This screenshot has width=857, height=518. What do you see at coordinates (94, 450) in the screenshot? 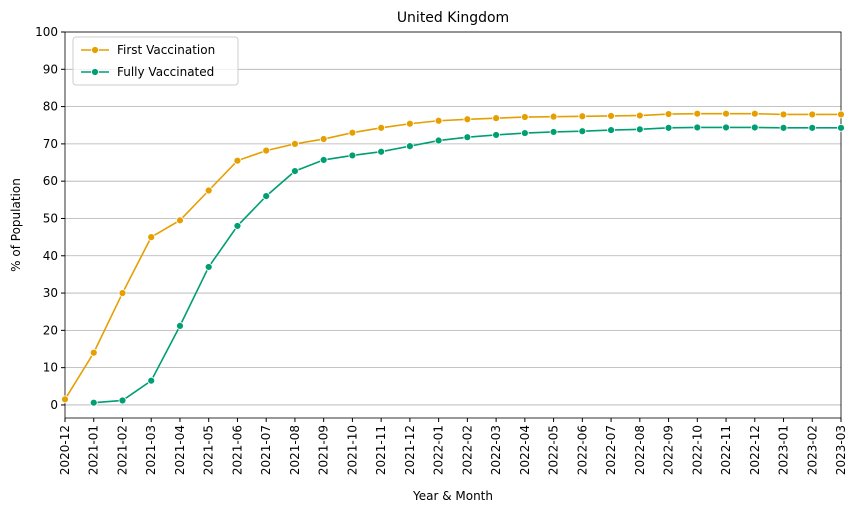
I see `x-tick-label: 2021-01` at bounding box center [94, 450].